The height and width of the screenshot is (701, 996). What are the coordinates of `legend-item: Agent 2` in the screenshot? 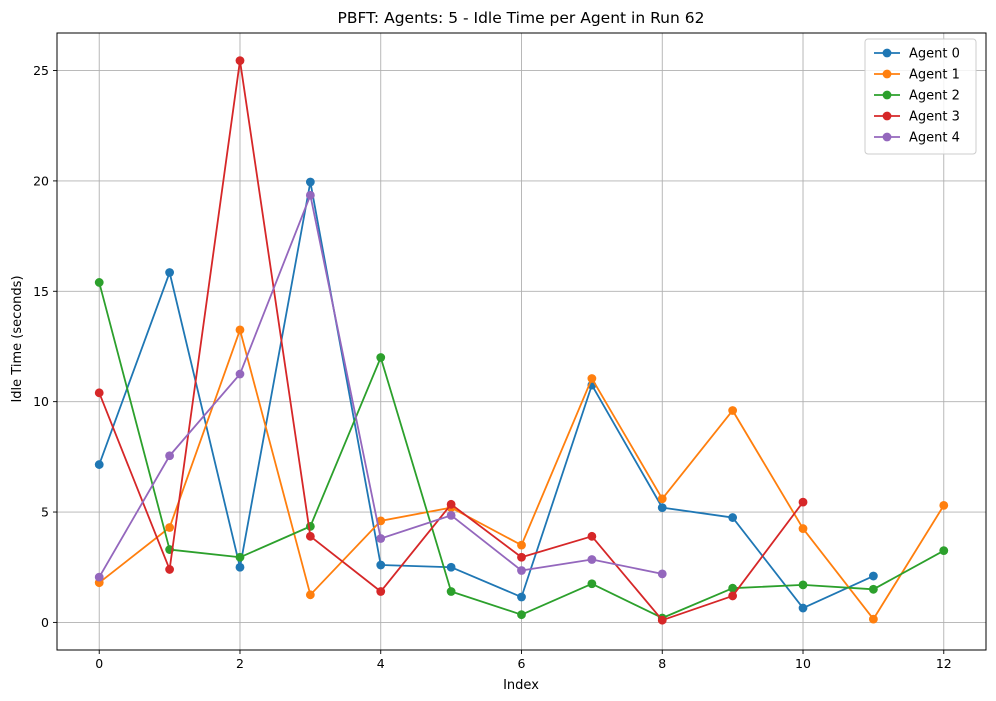 It's located at (917, 96).